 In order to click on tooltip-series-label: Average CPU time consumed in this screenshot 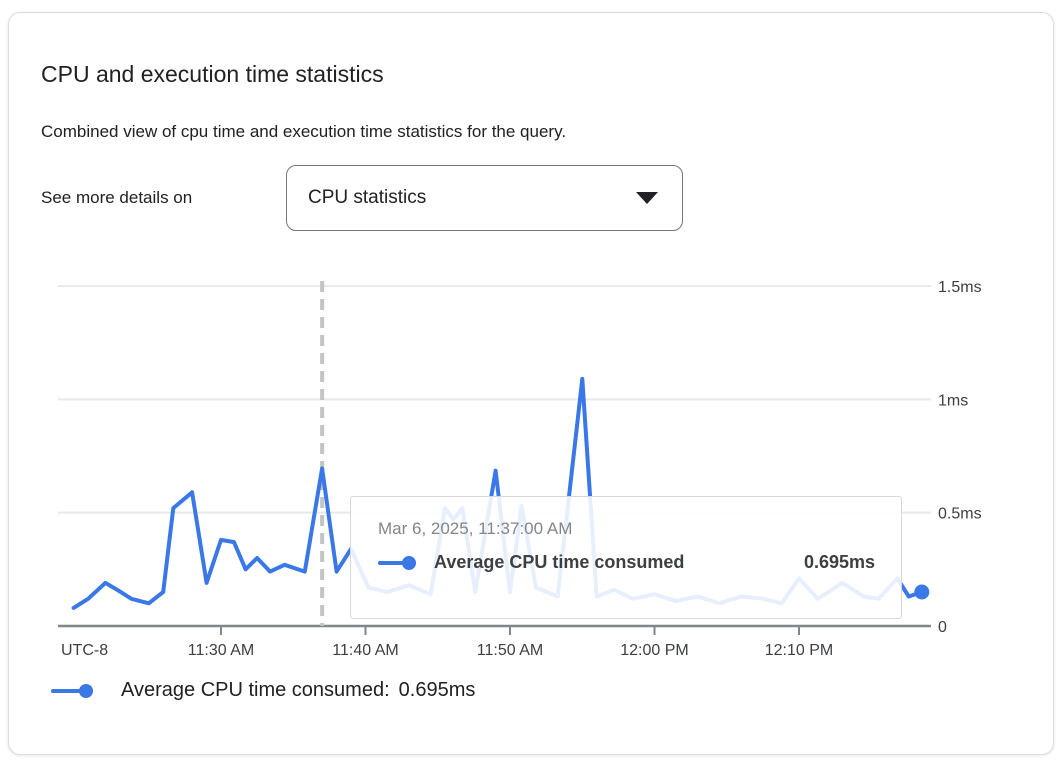, I will do `click(559, 562)`.